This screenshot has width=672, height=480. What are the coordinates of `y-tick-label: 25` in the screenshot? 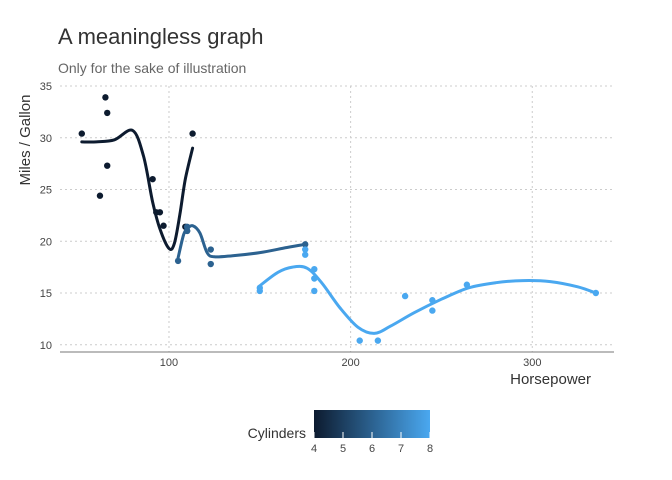 It's located at (46, 191).